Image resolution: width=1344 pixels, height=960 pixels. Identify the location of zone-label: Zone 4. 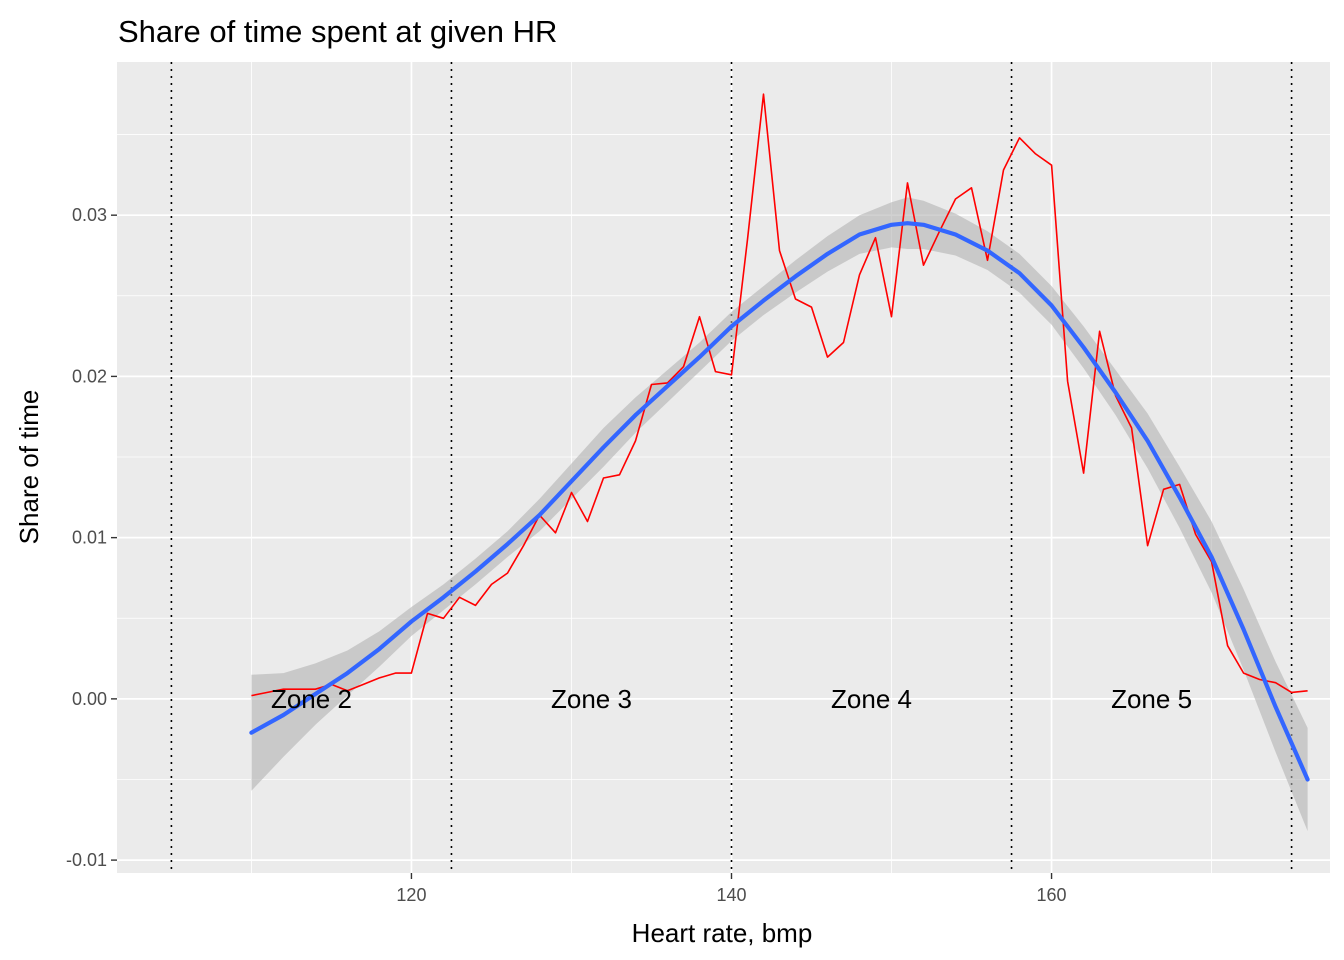
(871, 699).